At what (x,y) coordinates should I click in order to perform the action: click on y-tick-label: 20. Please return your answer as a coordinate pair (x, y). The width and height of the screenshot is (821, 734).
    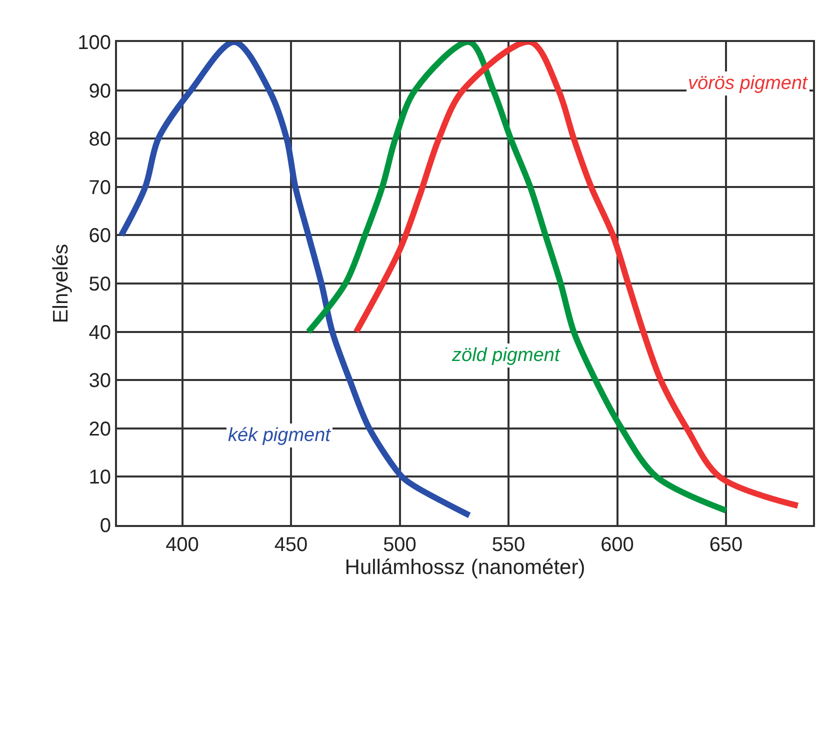
    Looking at the image, I should click on (99, 429).